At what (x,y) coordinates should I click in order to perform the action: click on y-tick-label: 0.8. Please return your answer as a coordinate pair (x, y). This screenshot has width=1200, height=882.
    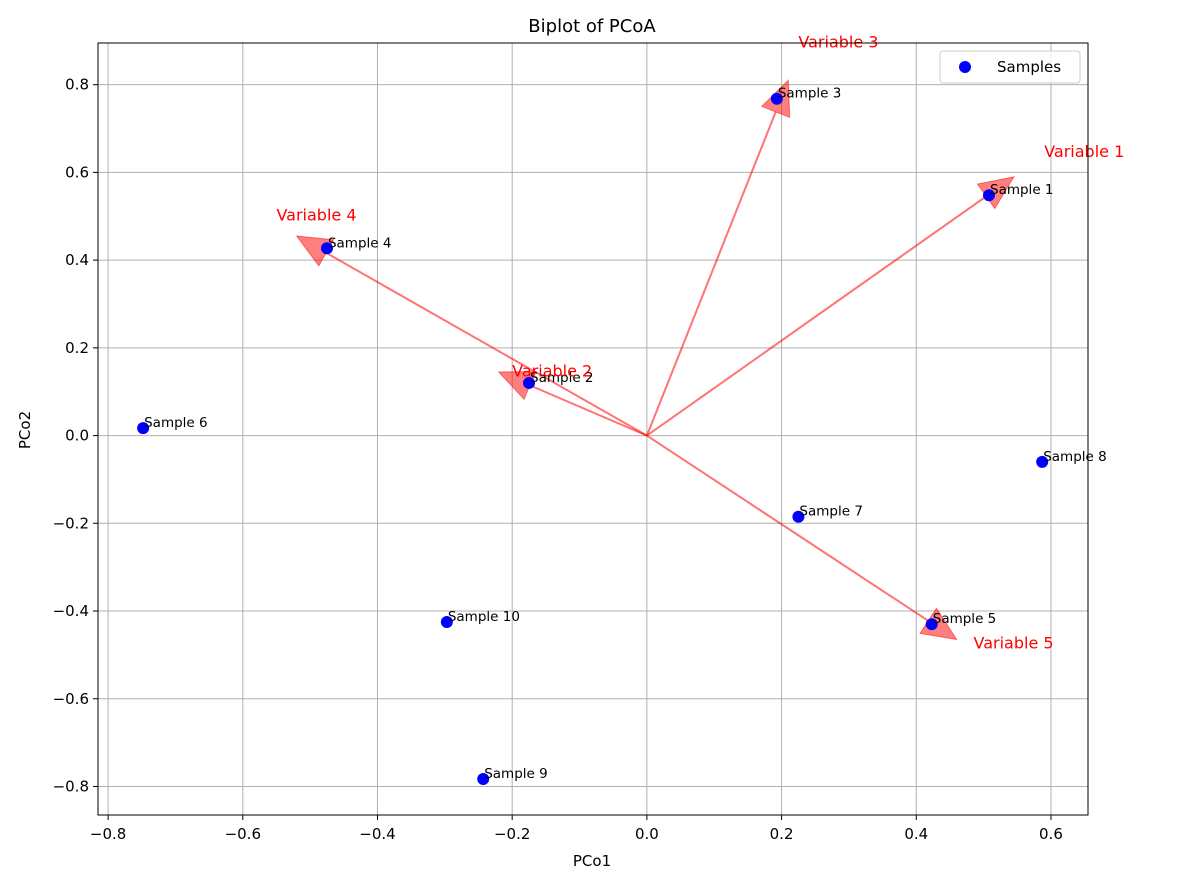
    Looking at the image, I should click on (77, 85).